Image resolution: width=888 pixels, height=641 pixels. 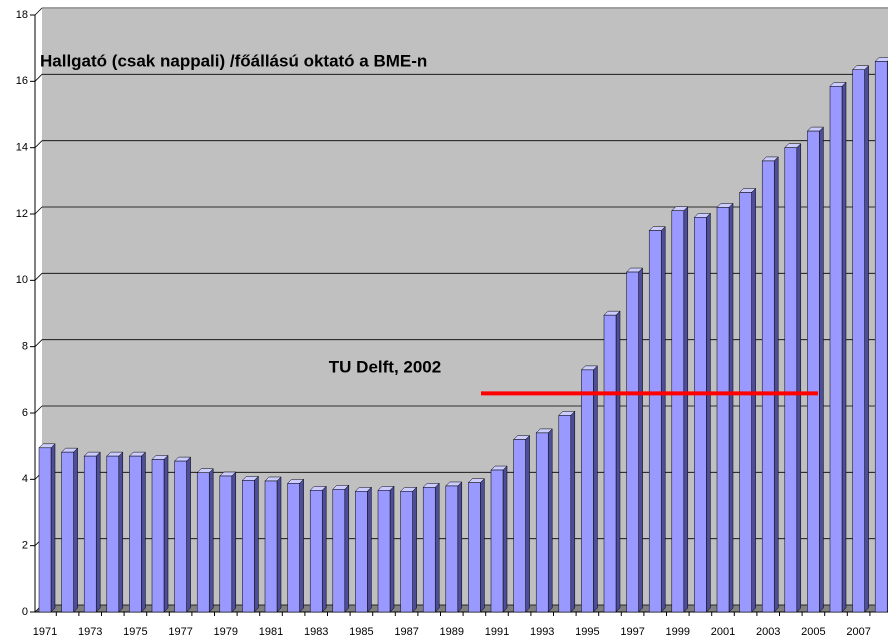 I want to click on x-tick-label: 1999, so click(x=678, y=632).